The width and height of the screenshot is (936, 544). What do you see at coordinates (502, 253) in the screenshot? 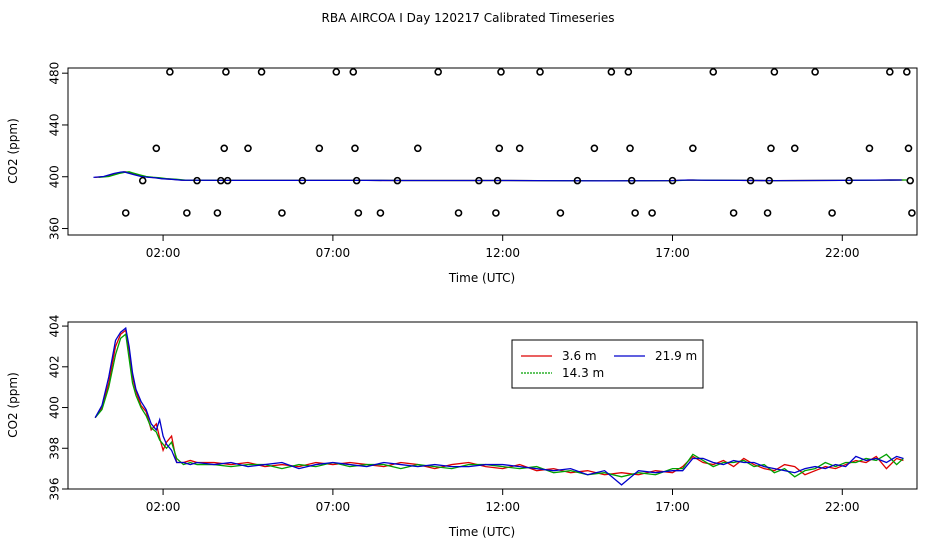
I see `top-x-tick-label: 12:00` at bounding box center [502, 253].